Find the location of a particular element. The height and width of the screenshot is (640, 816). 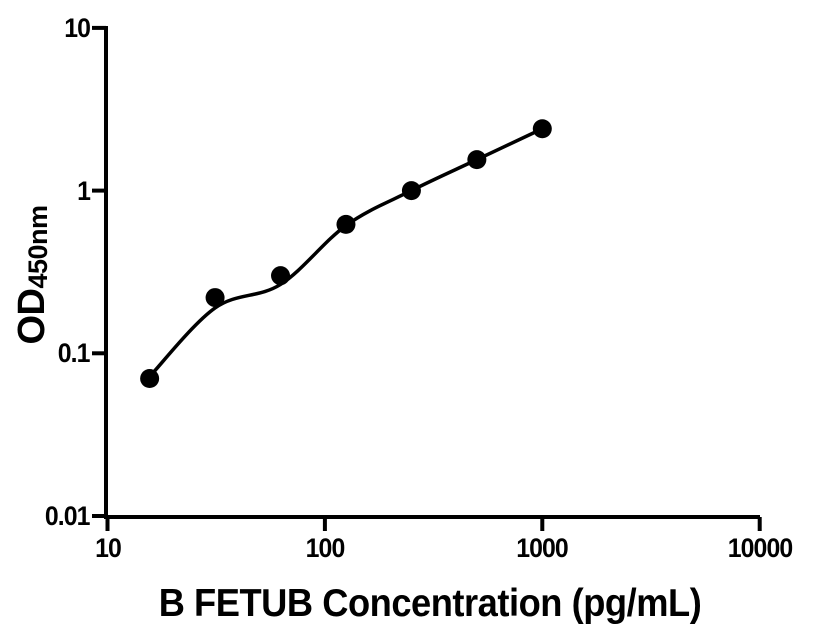

y-axis-title-subscript: 450nm is located at coordinates (38, 247).